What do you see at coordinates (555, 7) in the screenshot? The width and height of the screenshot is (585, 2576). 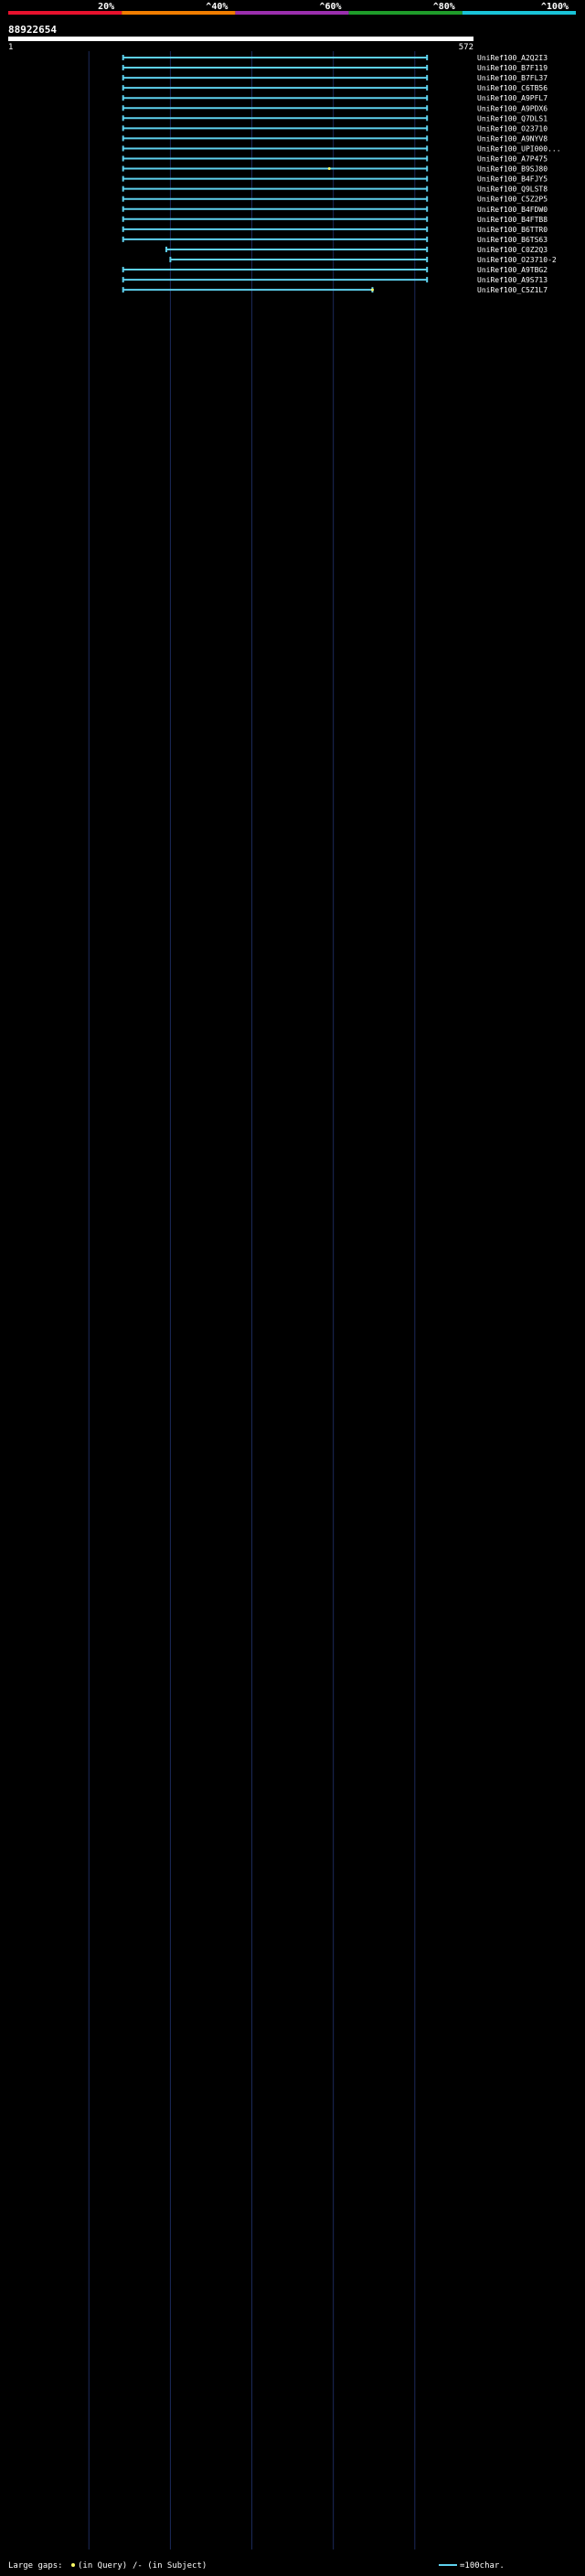 I see `scale-label-5: ^100%` at bounding box center [555, 7].